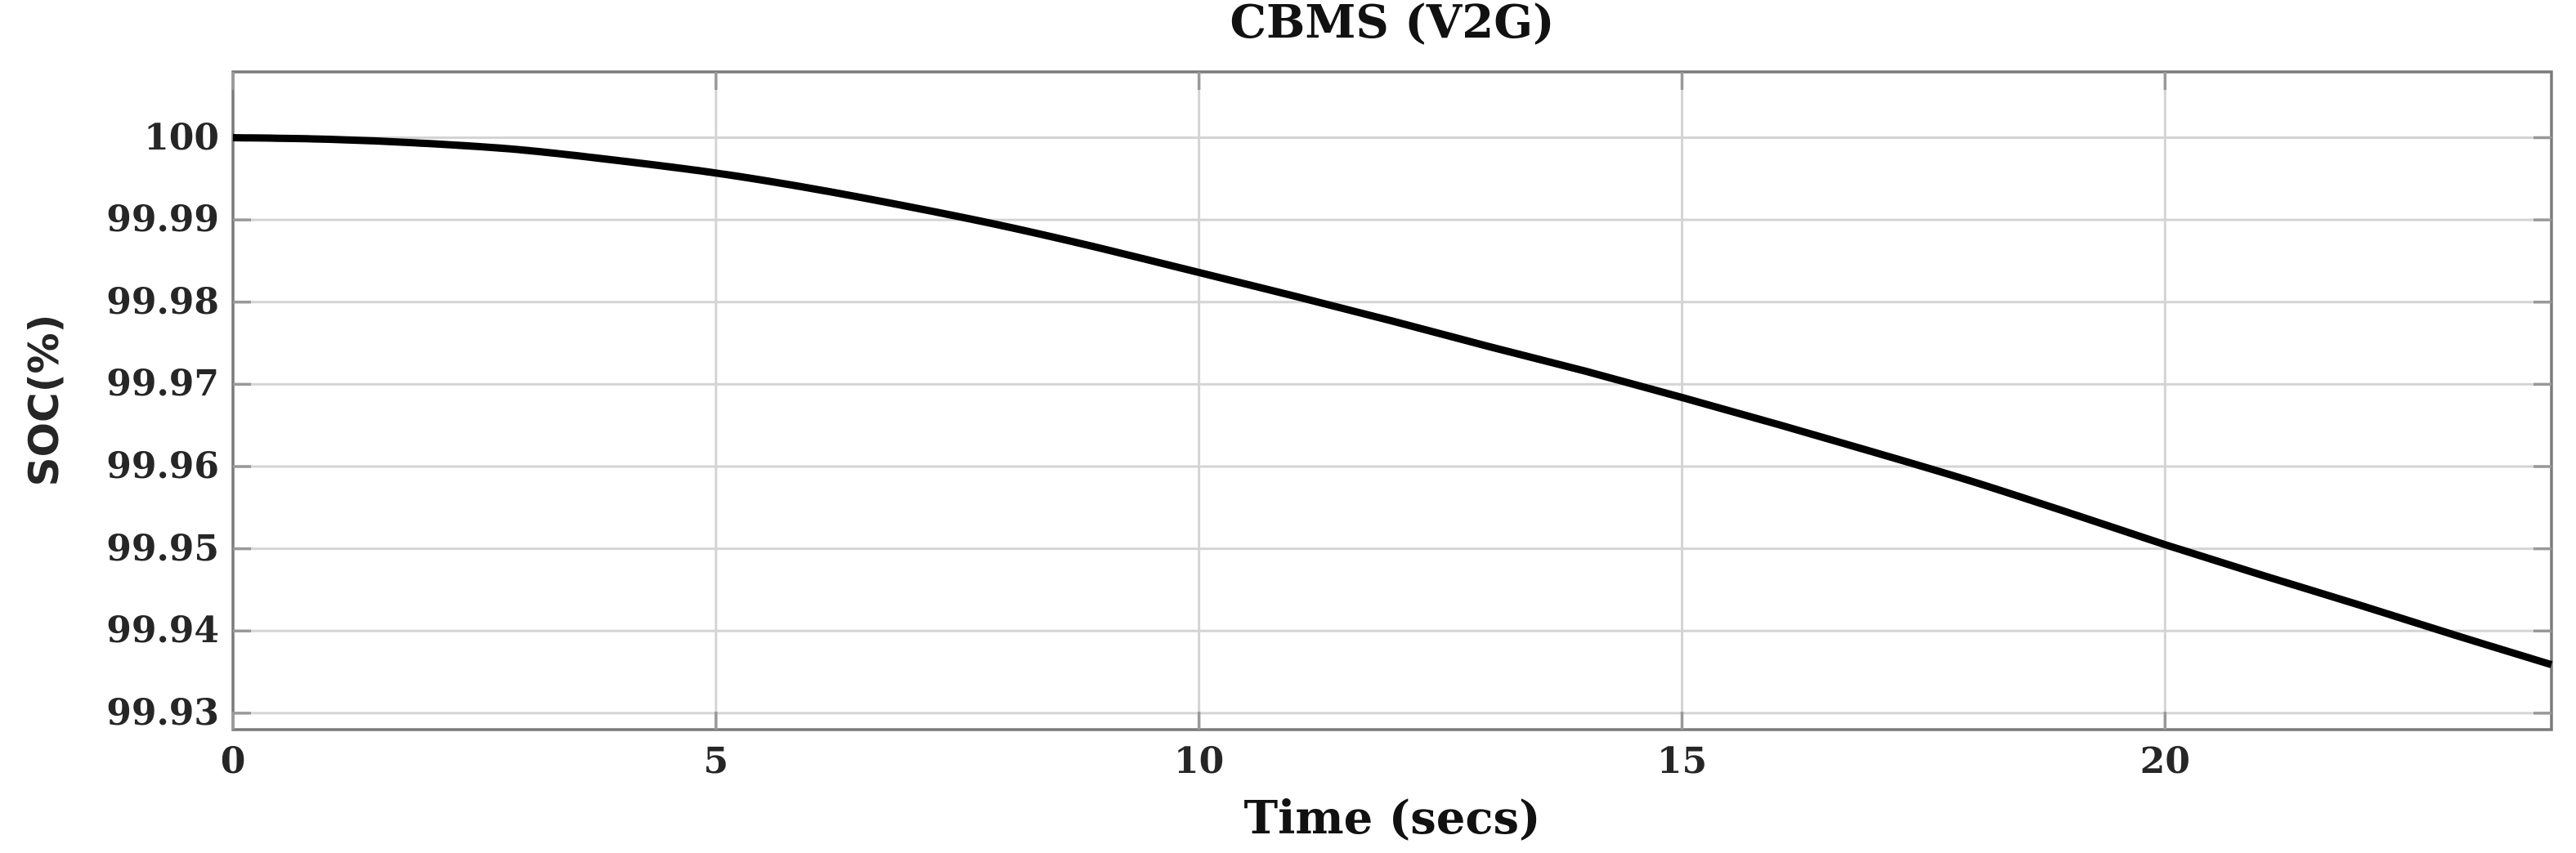 The height and width of the screenshot is (853, 2576). What do you see at coordinates (162, 465) in the screenshot?
I see `y-tick-label: 99.96` at bounding box center [162, 465].